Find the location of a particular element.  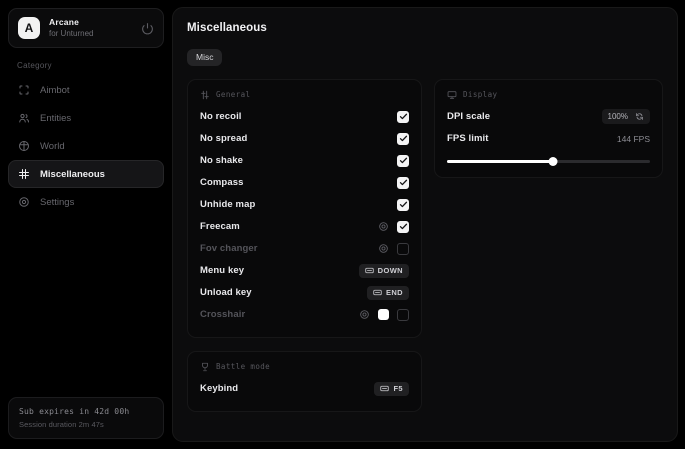

grid-icon is located at coordinates (24, 174).